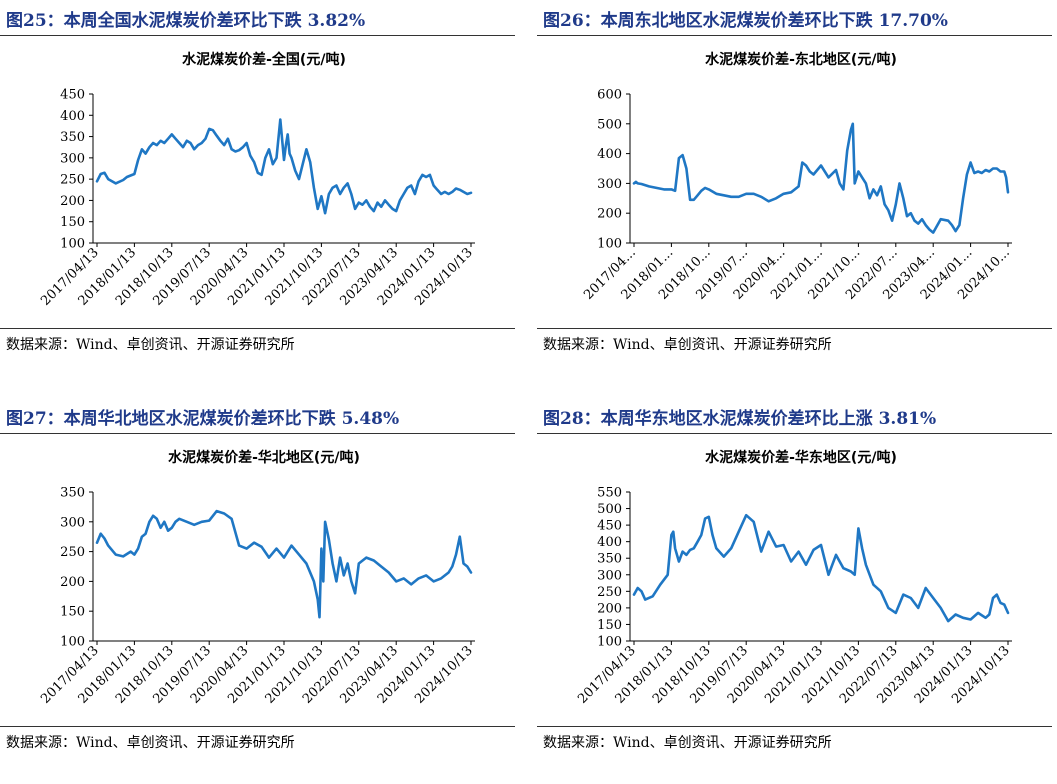 The width and height of the screenshot is (1057, 784). What do you see at coordinates (745, 21) in the screenshot?
I see `figure-title: 图26：本周东北地区水泥煤炭价差环比下跌 17.70%` at bounding box center [745, 21].